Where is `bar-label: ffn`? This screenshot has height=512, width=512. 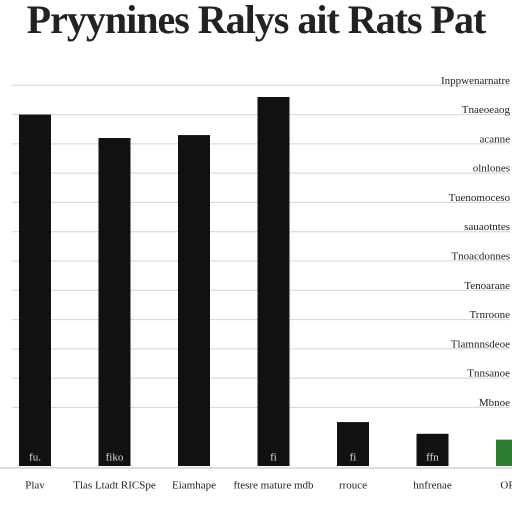
bar-label: ffn is located at coordinates (432, 458).